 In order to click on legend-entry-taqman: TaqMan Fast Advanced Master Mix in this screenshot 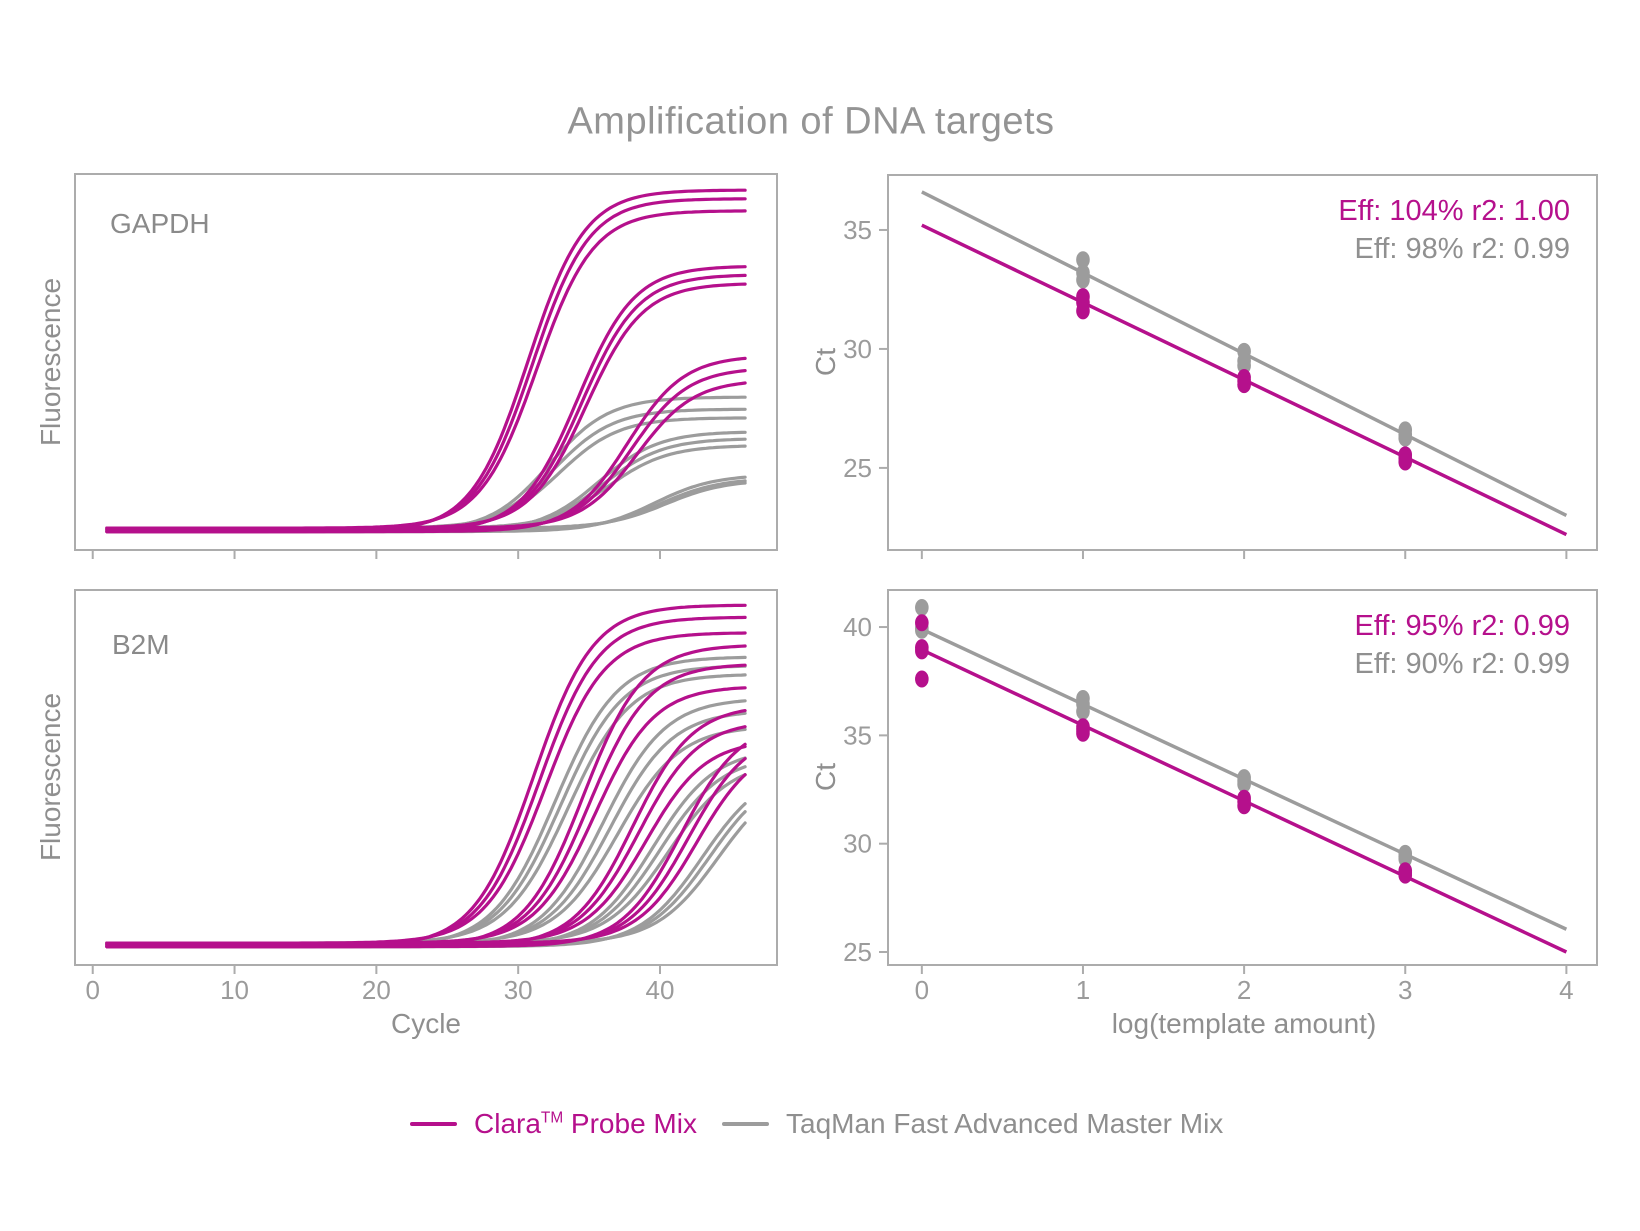, I will do `click(972, 1124)`.